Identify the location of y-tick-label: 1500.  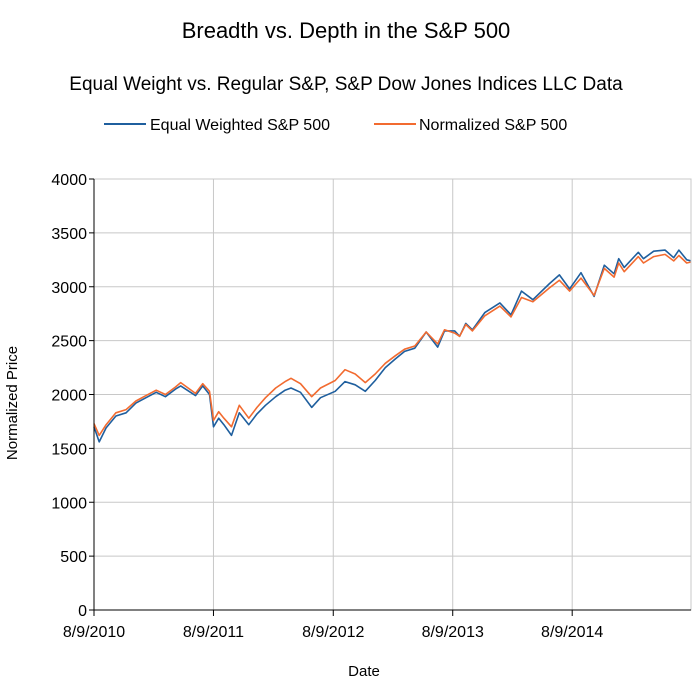
(69, 449).